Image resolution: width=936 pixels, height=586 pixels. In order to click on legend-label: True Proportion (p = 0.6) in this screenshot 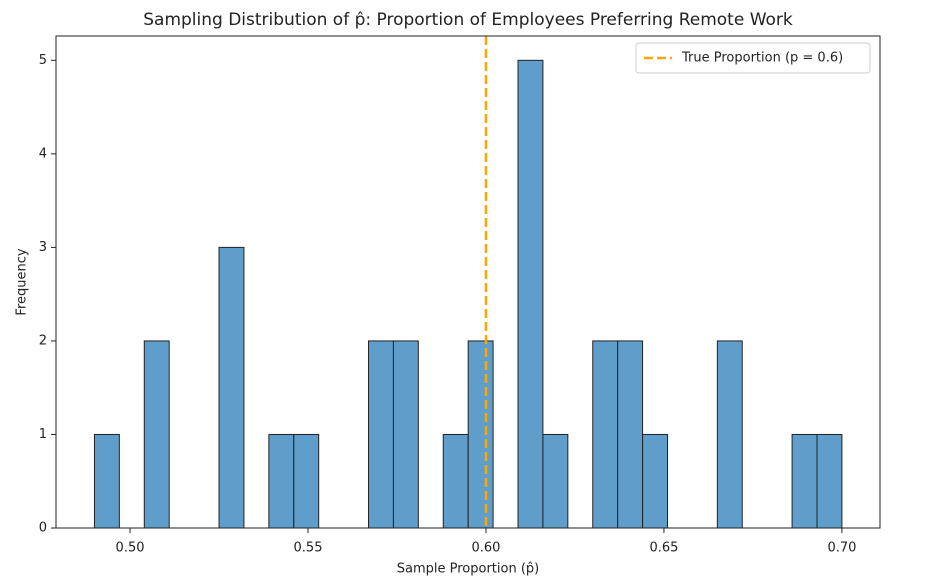, I will do `click(762, 58)`.